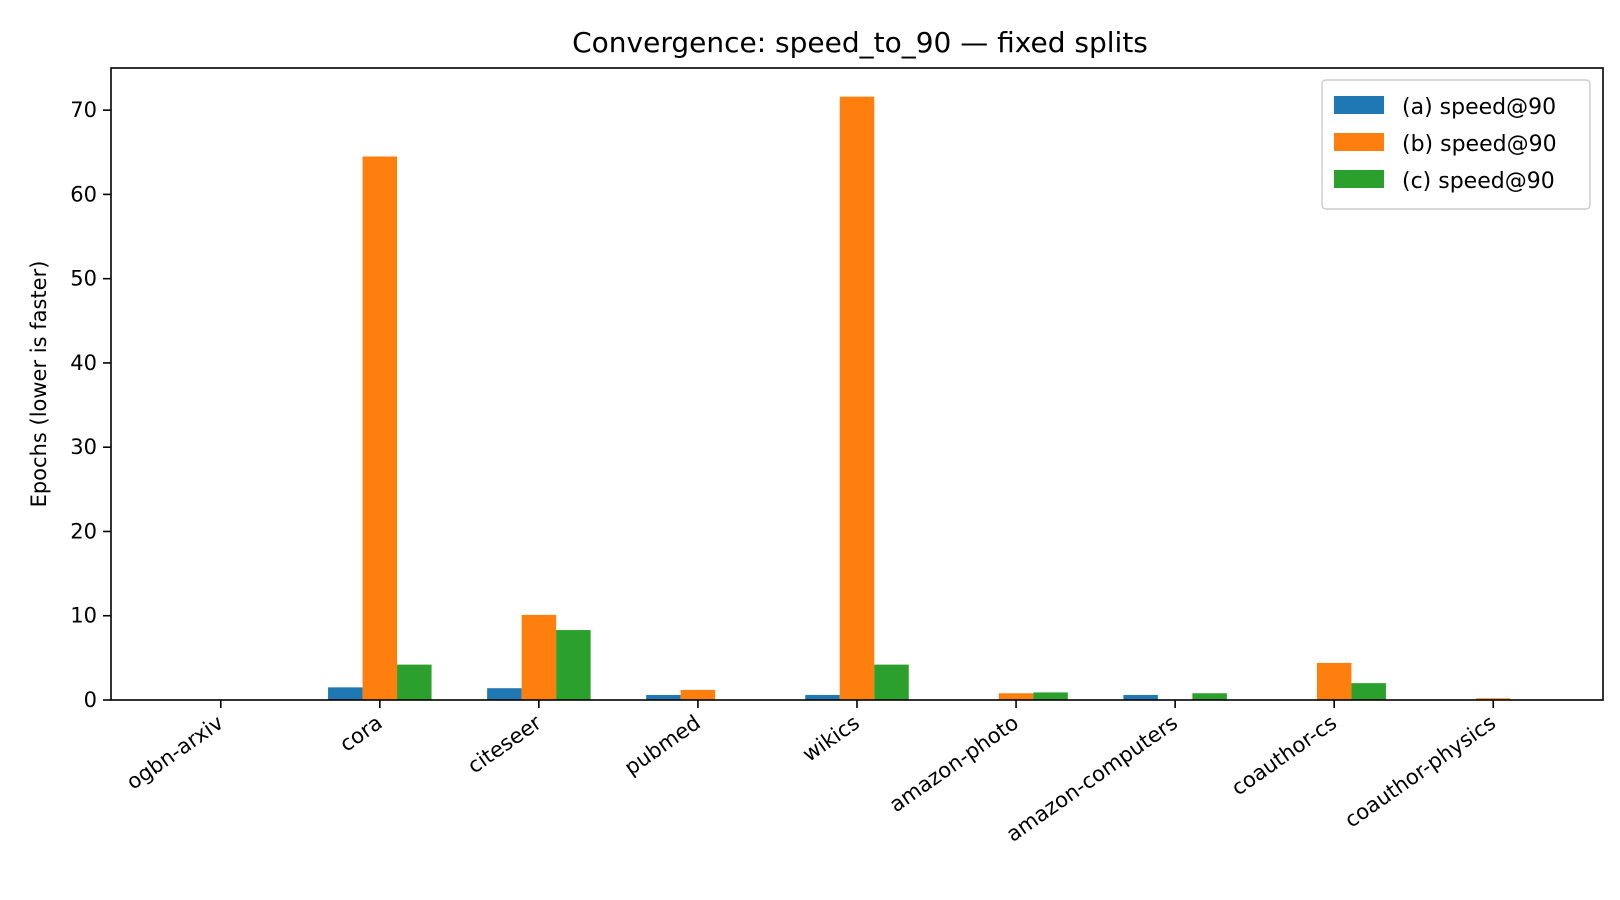 The image size is (1620, 900). What do you see at coordinates (83, 194) in the screenshot?
I see `y-tick-label: 60` at bounding box center [83, 194].